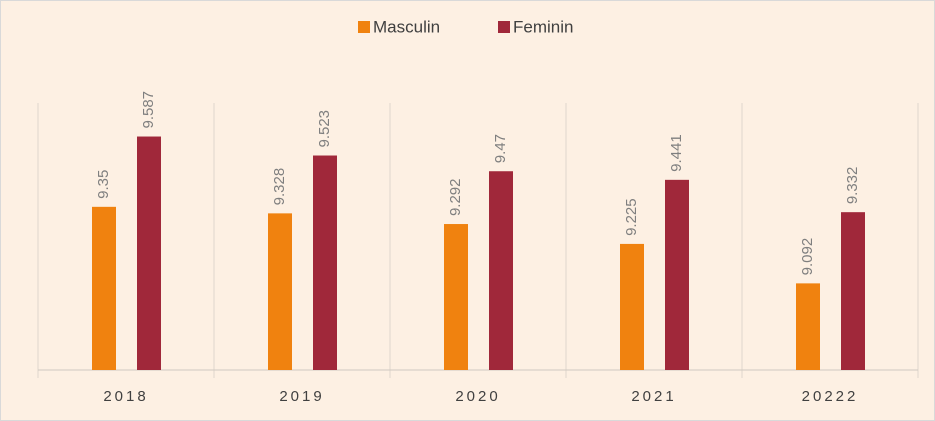  Describe the element at coordinates (125, 396) in the screenshot. I see `x-tick-label: 2018` at that location.